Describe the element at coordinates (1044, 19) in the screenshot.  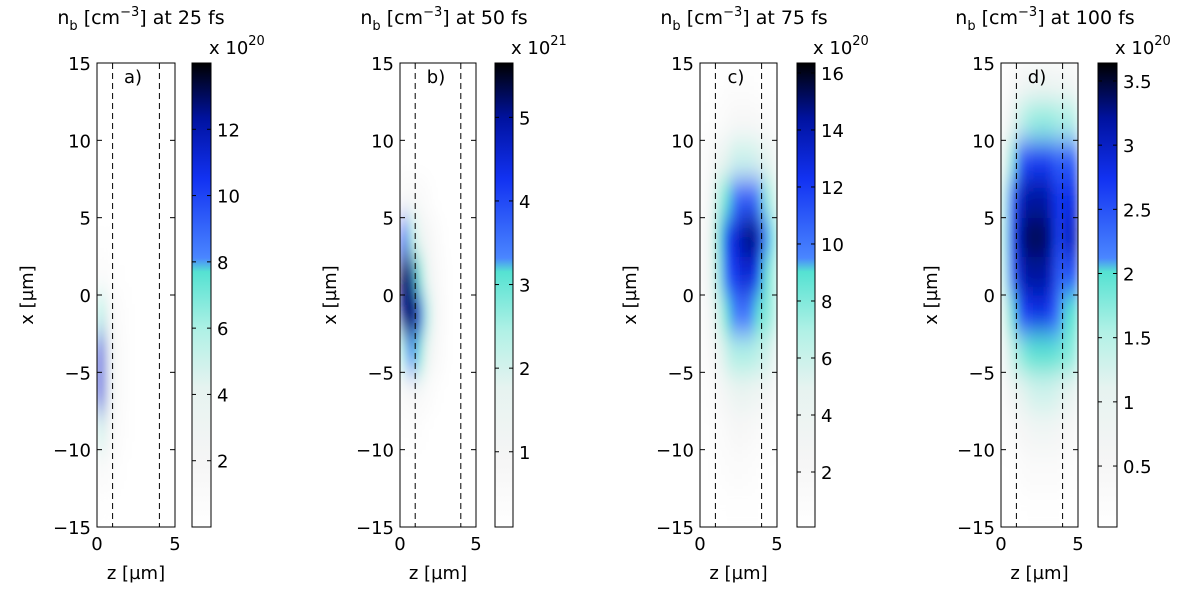
I see `chart-title: nb [cm−3] at 100 fs` at that location.